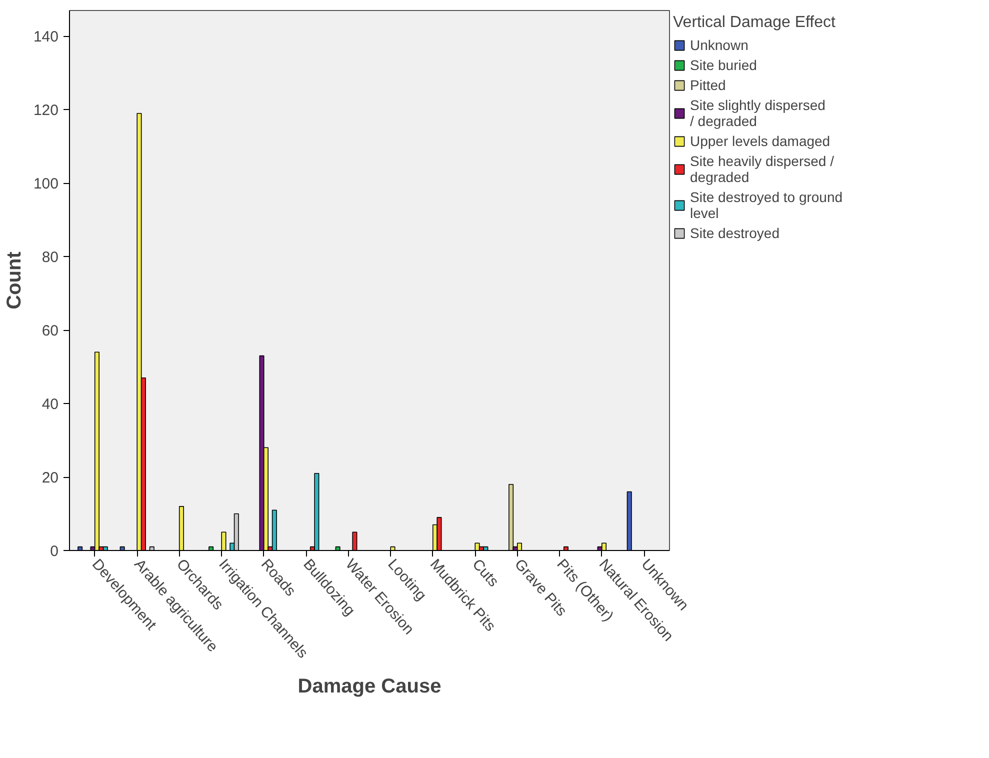 This screenshot has height=758, width=989. Describe the element at coordinates (46, 37) in the screenshot. I see `y-tick-label: 140` at that location.